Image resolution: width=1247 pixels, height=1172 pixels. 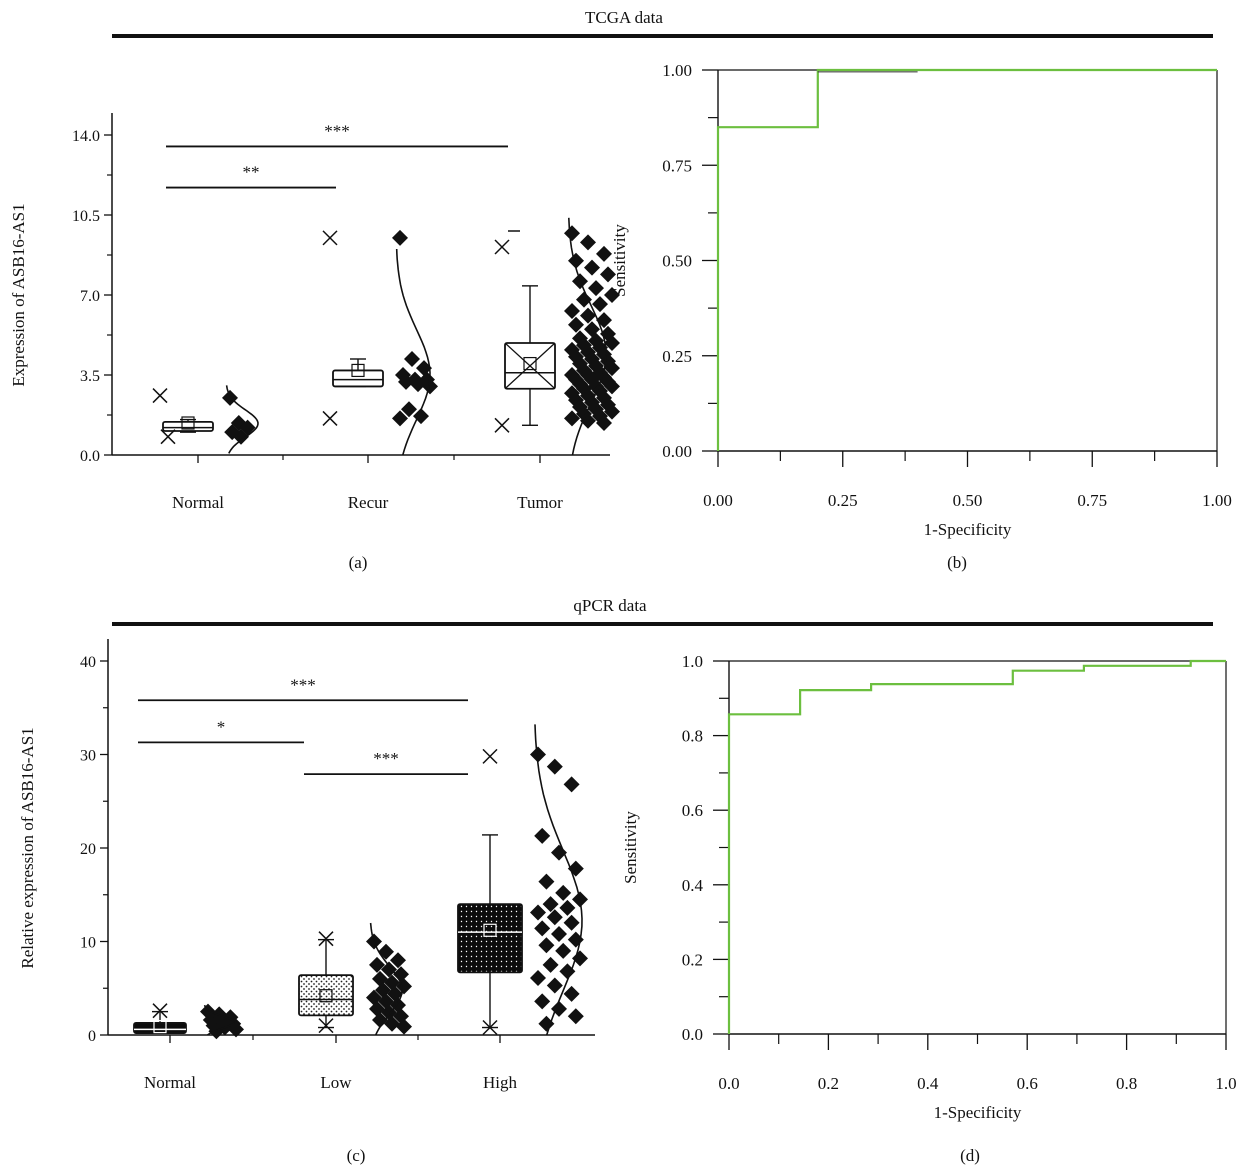 I want to click on section-title-tcga: TCGA data, so click(x=624, y=17).